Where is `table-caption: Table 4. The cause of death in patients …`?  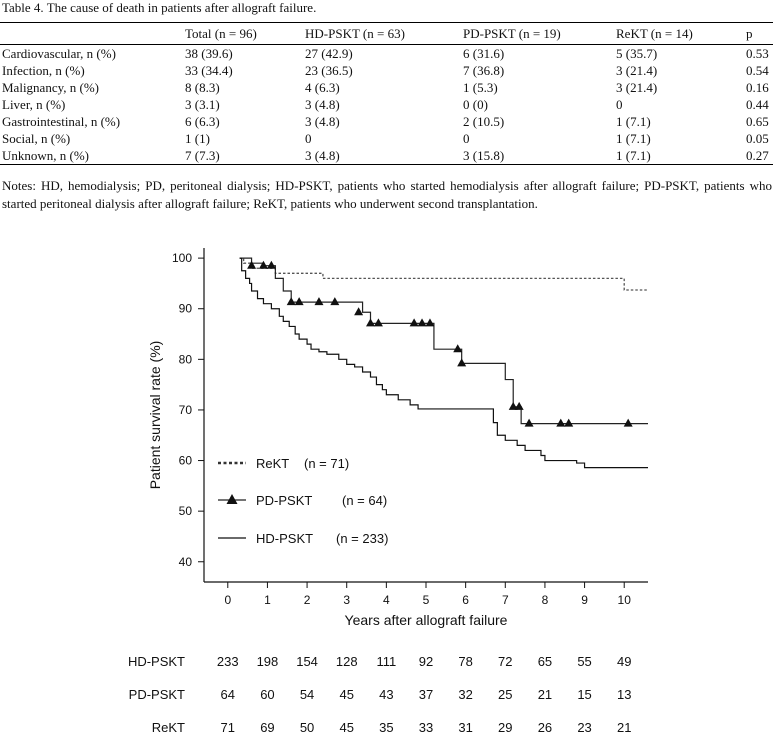
table-caption: Table 4. The cause of death in patients … is located at coordinates (159, 8).